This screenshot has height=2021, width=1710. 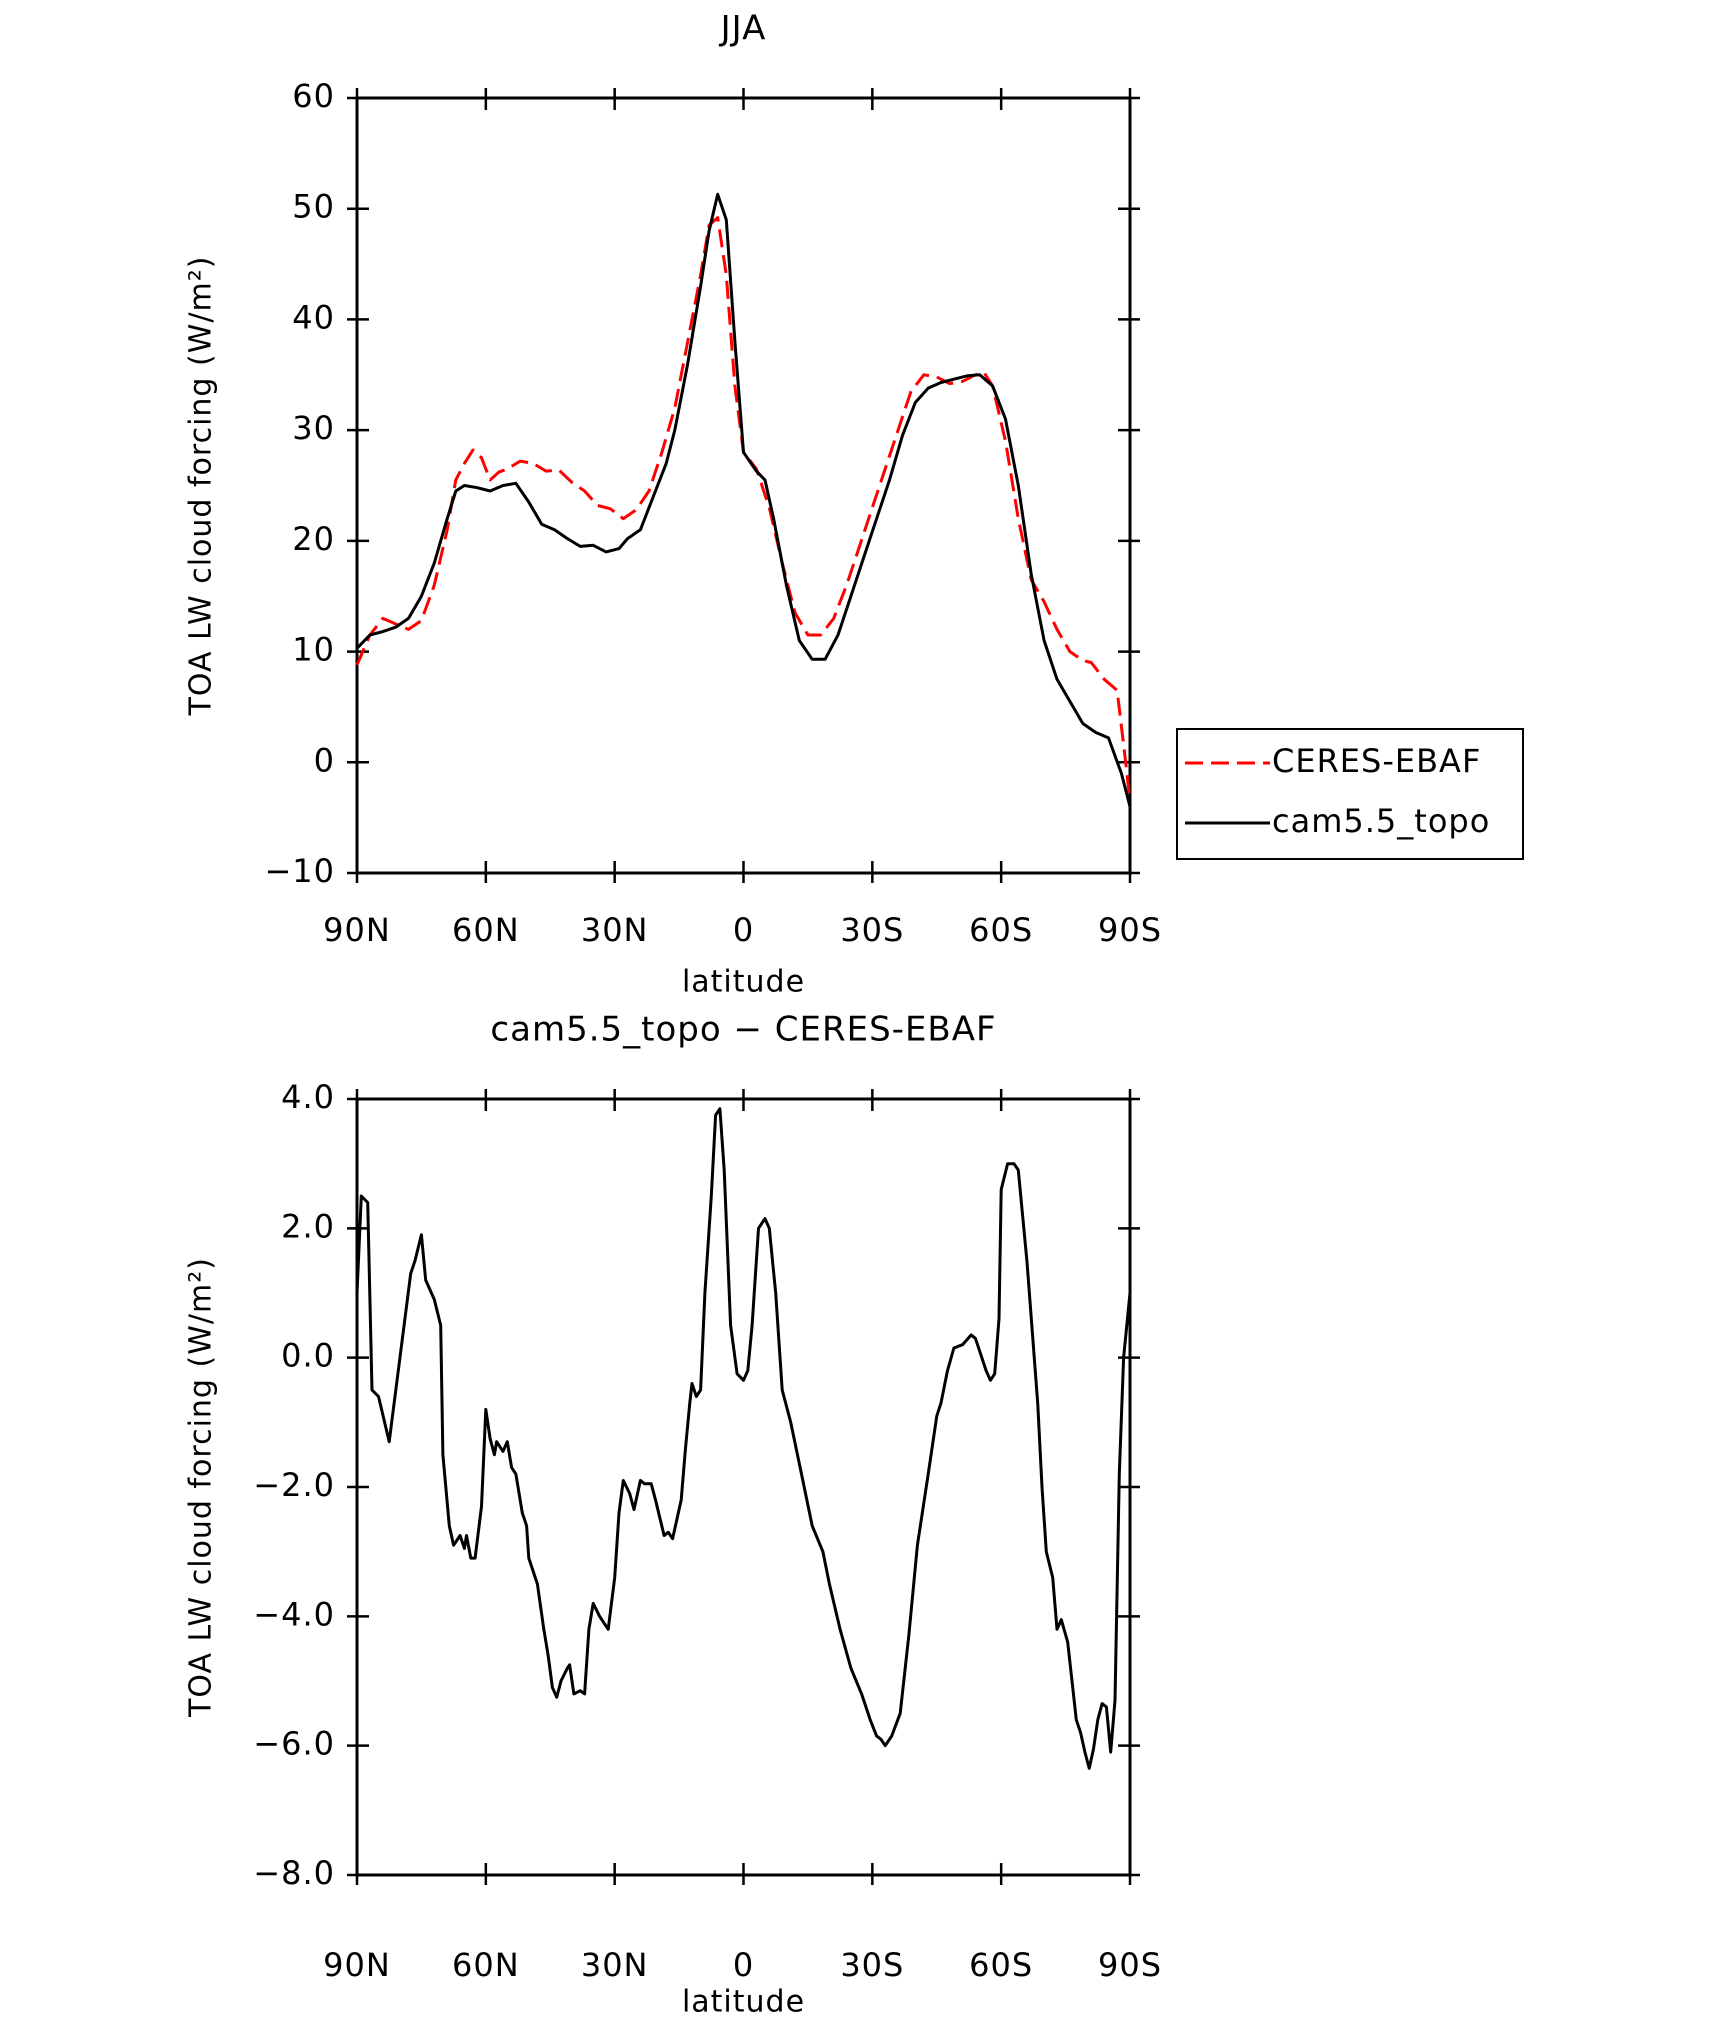 I want to click on y-tick-label: 20, so click(x=313, y=539).